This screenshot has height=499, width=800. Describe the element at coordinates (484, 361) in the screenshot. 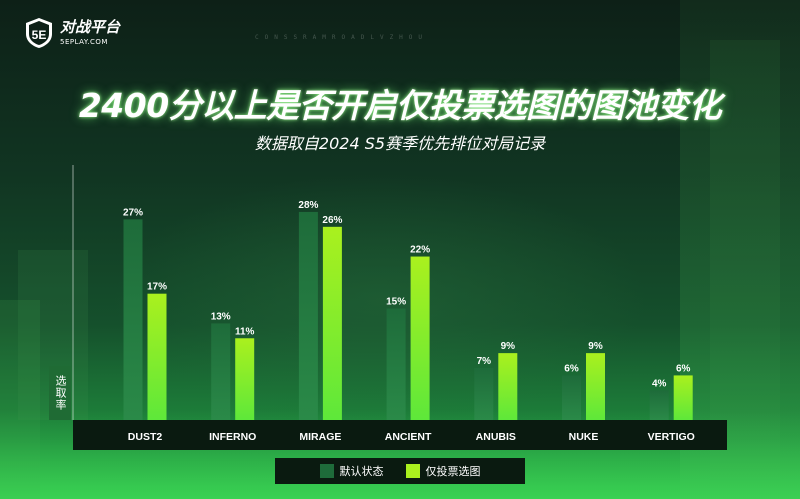

I see `data-label-anubis-series-1: 7%` at that location.